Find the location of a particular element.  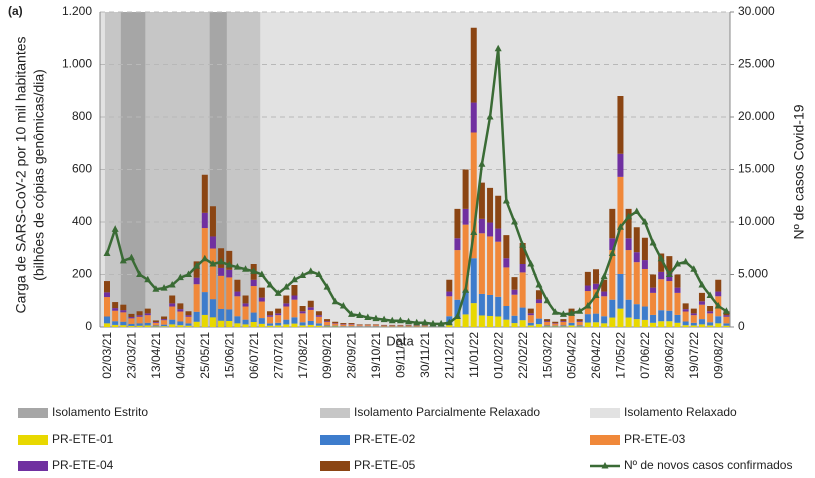

x-tick-label: 05/04/22 is located at coordinates (572, 355).